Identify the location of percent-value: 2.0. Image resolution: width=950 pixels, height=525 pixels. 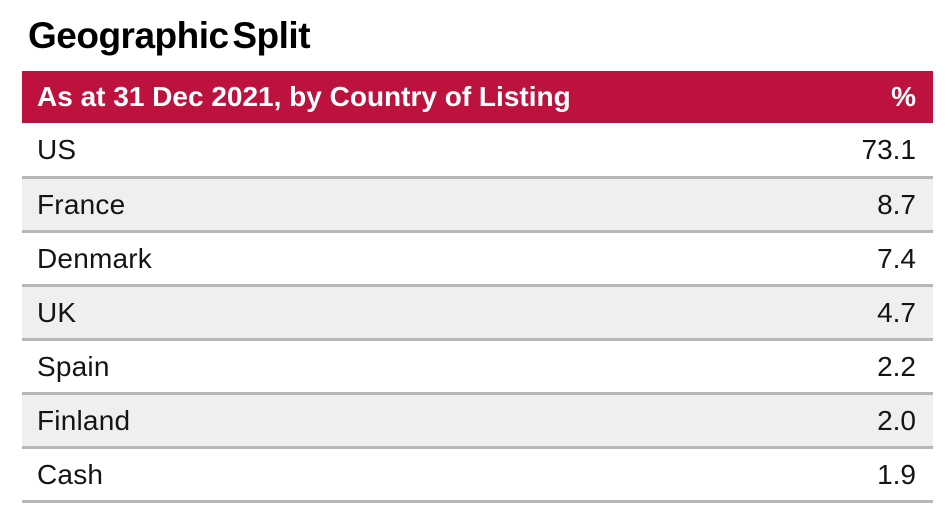
(896, 420).